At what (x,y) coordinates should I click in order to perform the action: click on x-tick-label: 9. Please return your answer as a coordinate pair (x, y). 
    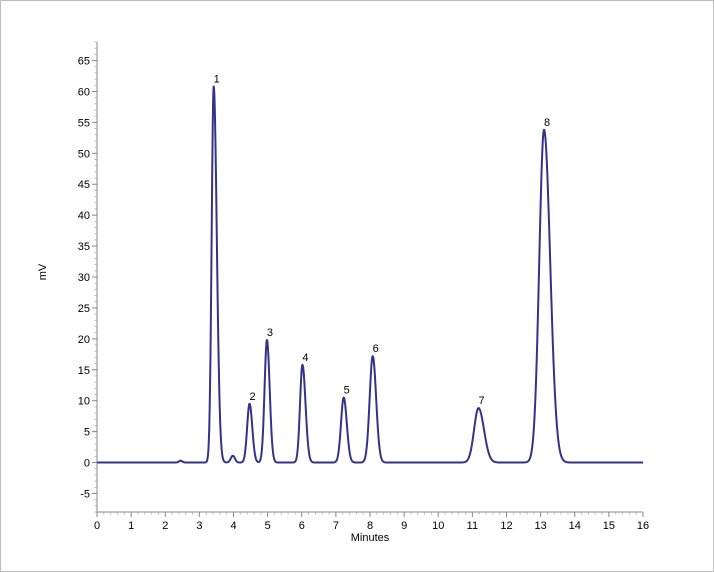
    Looking at the image, I should click on (404, 526).